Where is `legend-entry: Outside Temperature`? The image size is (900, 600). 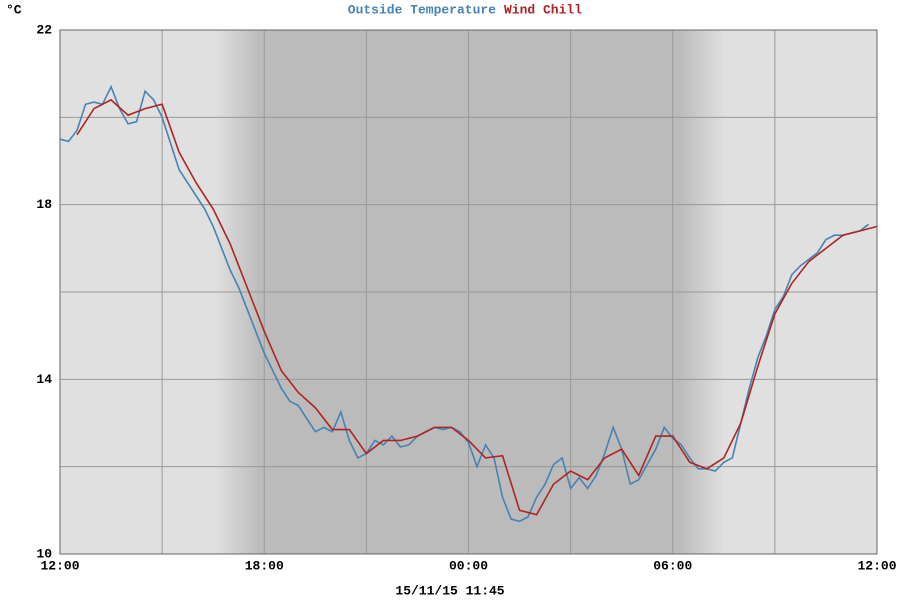
legend-entry: Outside Temperature is located at coordinates (422, 9).